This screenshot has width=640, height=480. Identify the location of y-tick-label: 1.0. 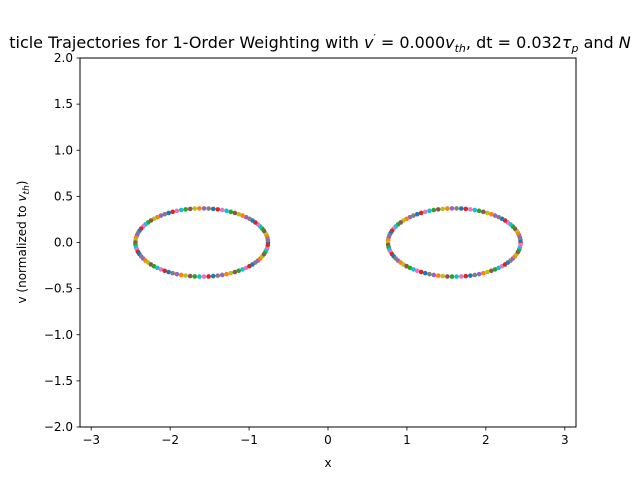
(63, 150).